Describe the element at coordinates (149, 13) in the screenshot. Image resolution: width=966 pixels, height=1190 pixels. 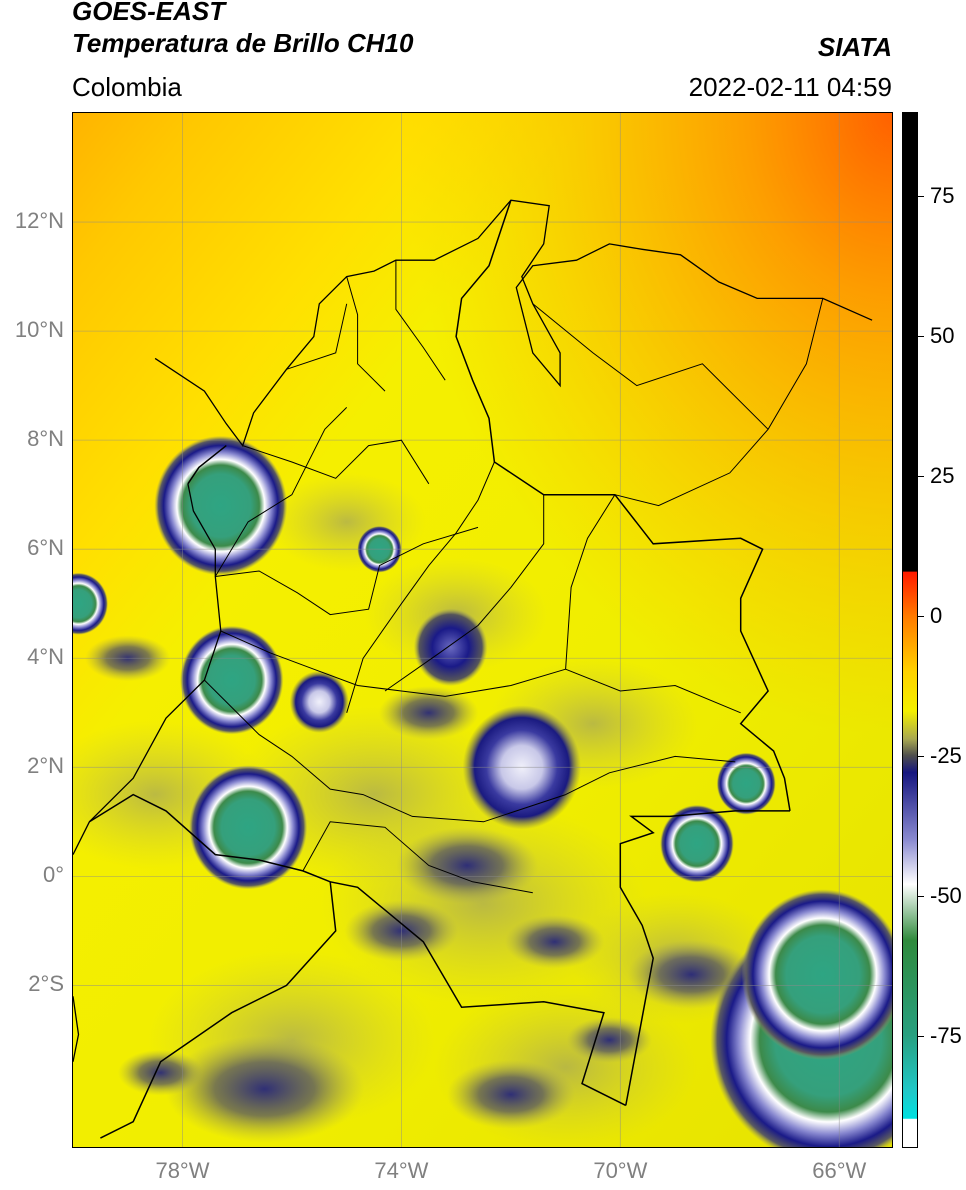
I see `satellite-title: GOES-EAST` at that location.